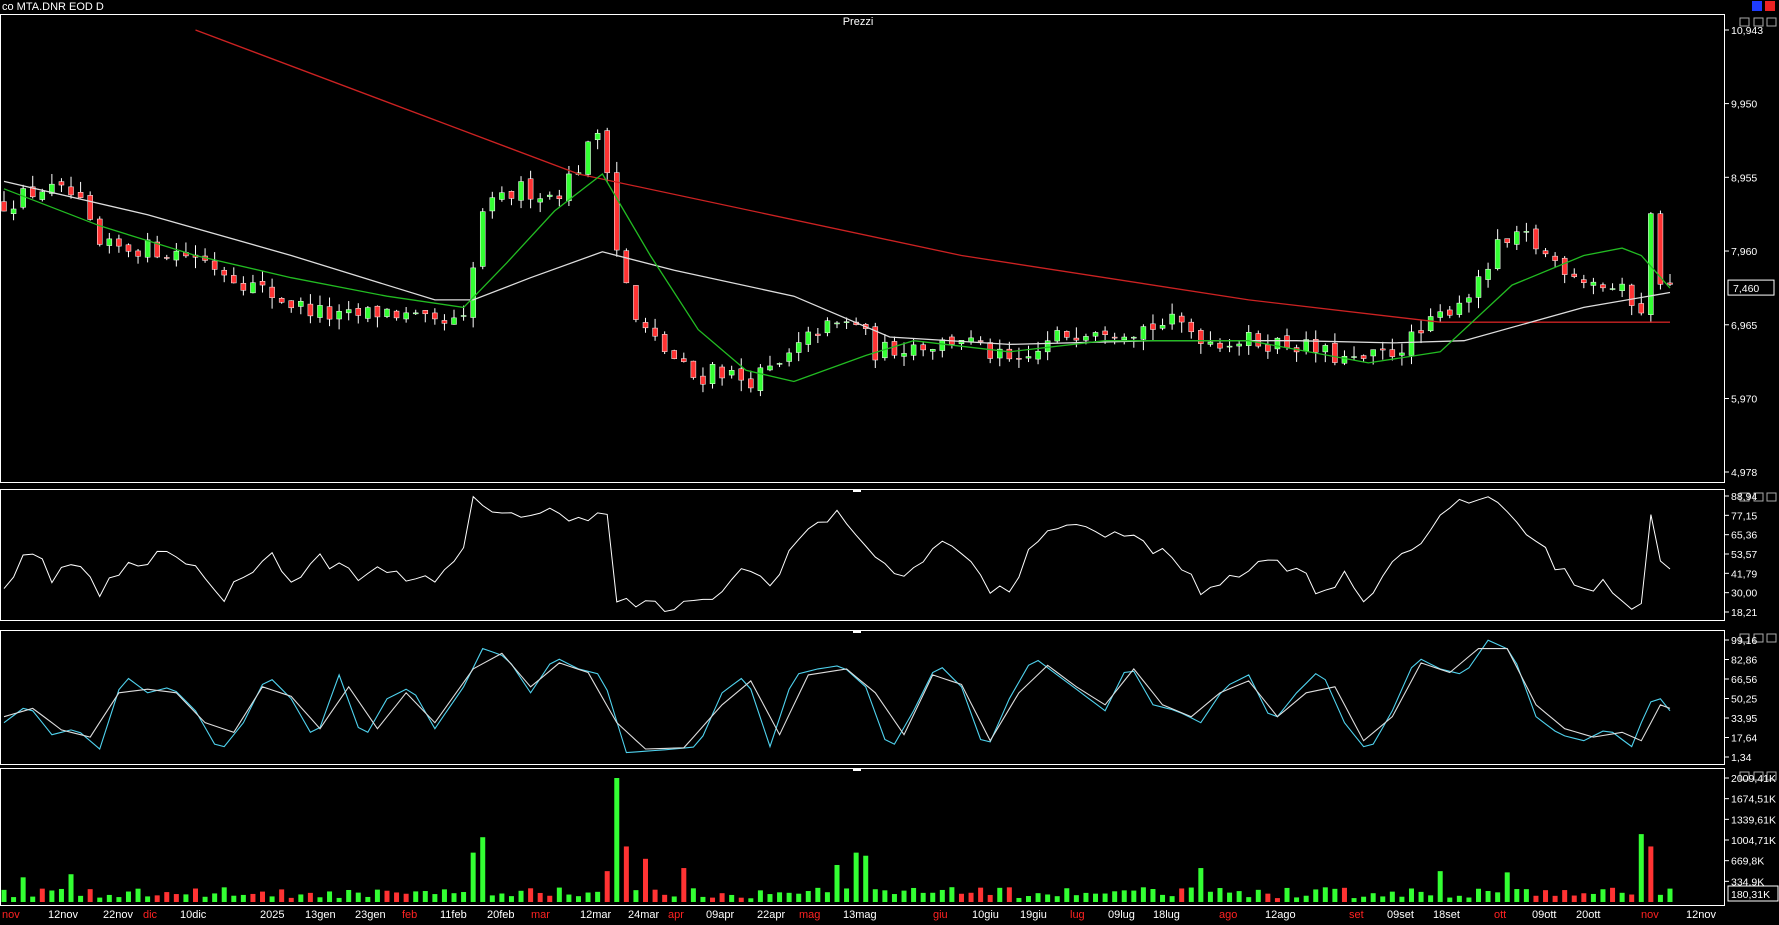 The image size is (1779, 925). I want to click on panel-splitter, so click(857, 632).